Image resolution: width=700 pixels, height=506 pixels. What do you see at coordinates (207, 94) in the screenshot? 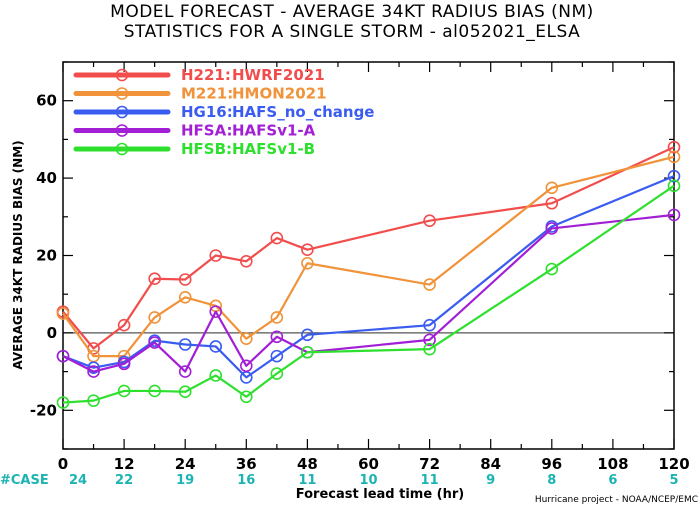
I see `legend-code: M221:` at bounding box center [207, 94].